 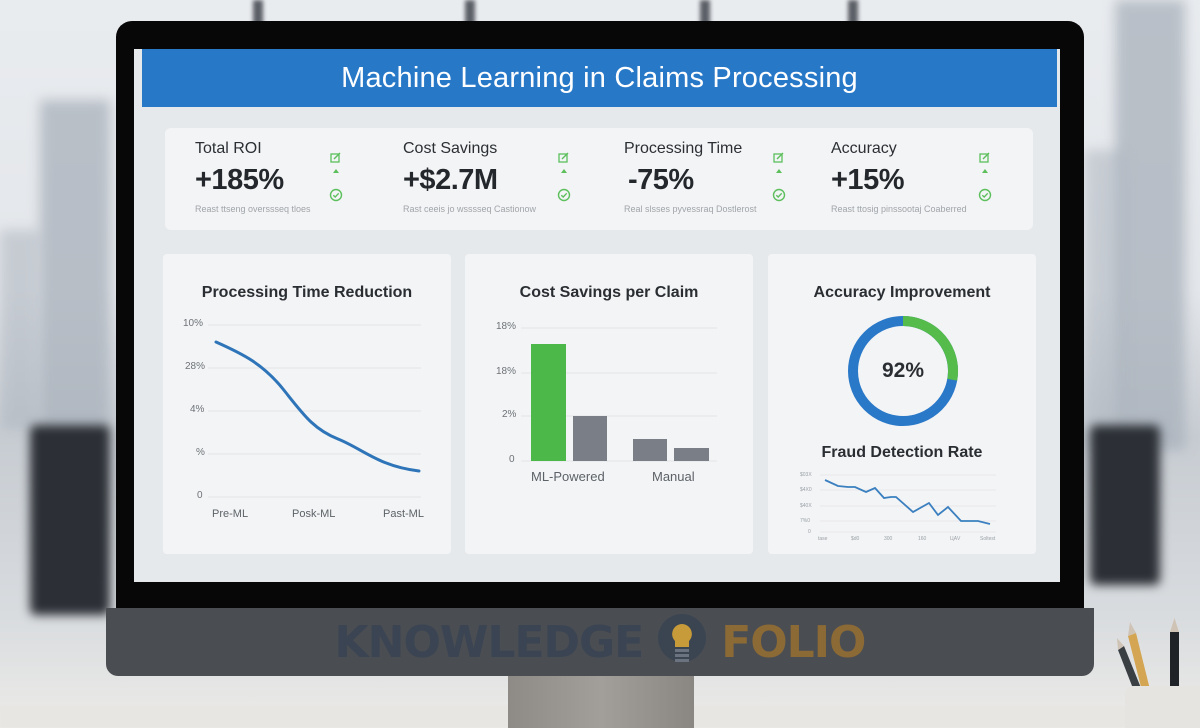 What do you see at coordinates (450, 148) in the screenshot?
I see `kpi-label: Cost Savings` at bounding box center [450, 148].